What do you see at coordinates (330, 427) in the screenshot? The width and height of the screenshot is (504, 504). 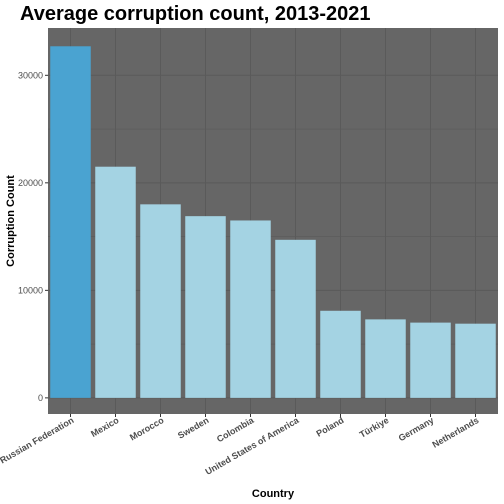 I see `x-tick-label: Poland` at bounding box center [330, 427].